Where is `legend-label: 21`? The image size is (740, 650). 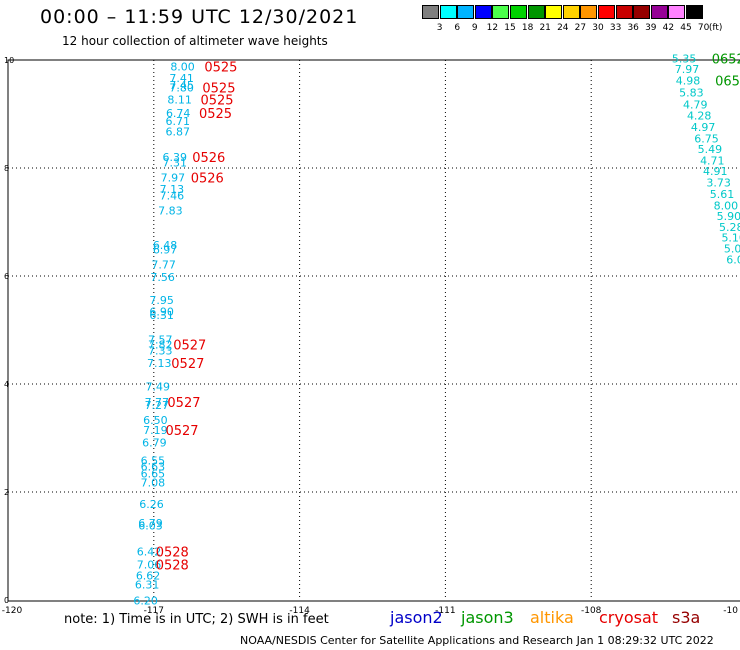 legend-label: 21 is located at coordinates (545, 28).